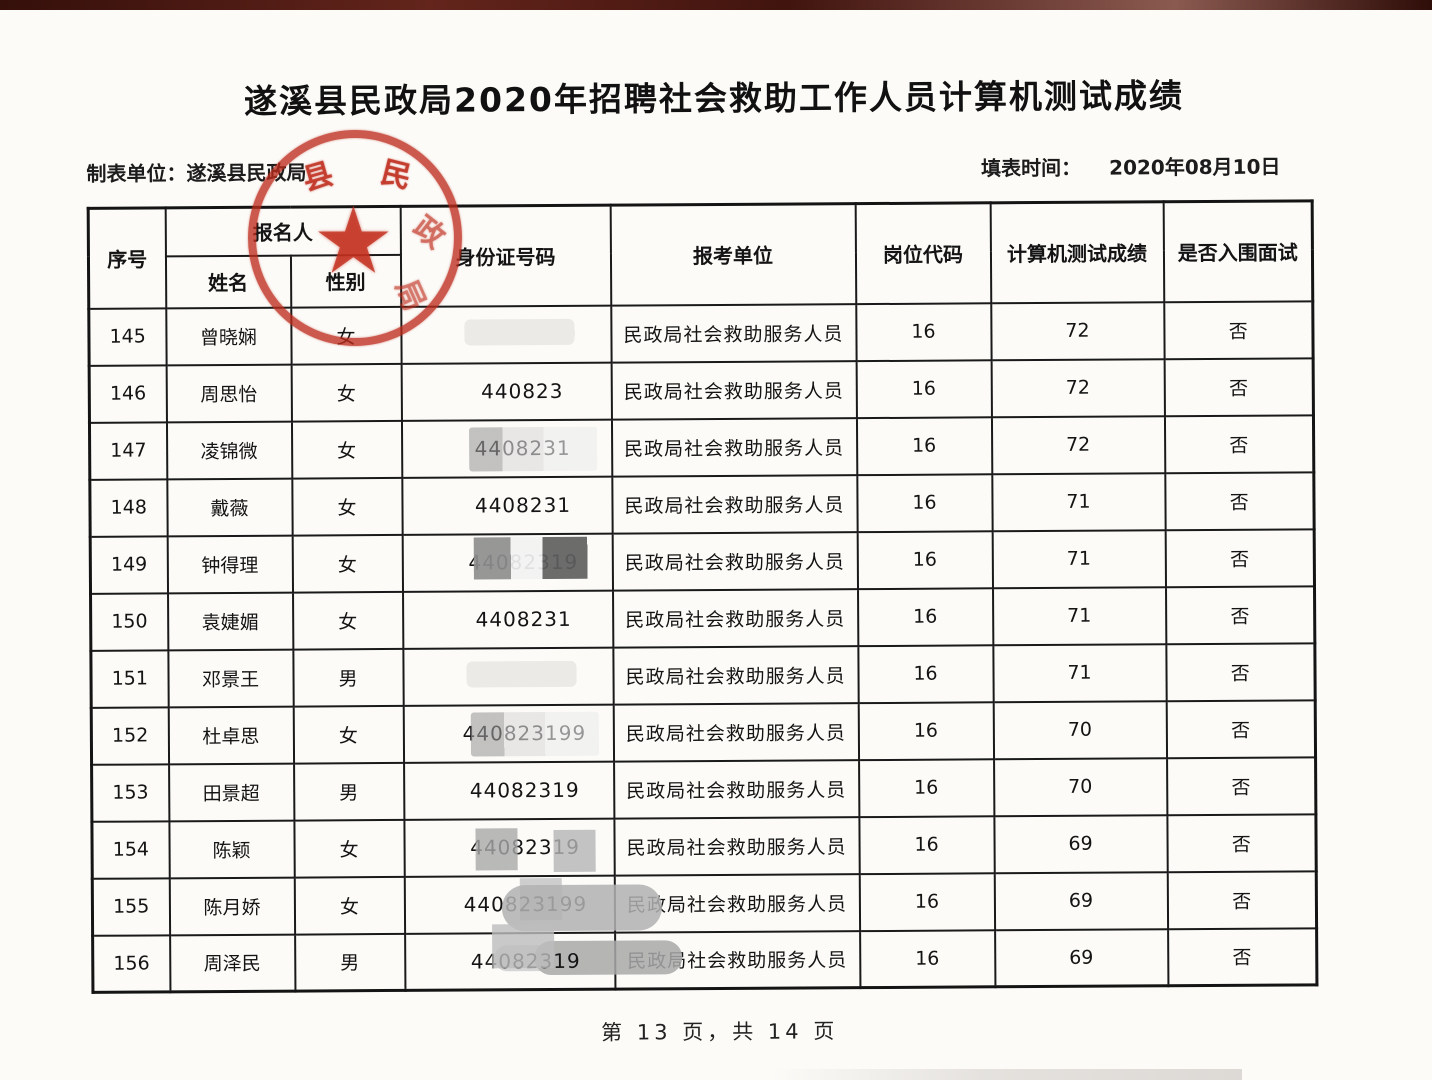 This screenshot has height=1080, width=1432. I want to click on cell-name: 曾晓娴, so click(228, 336).